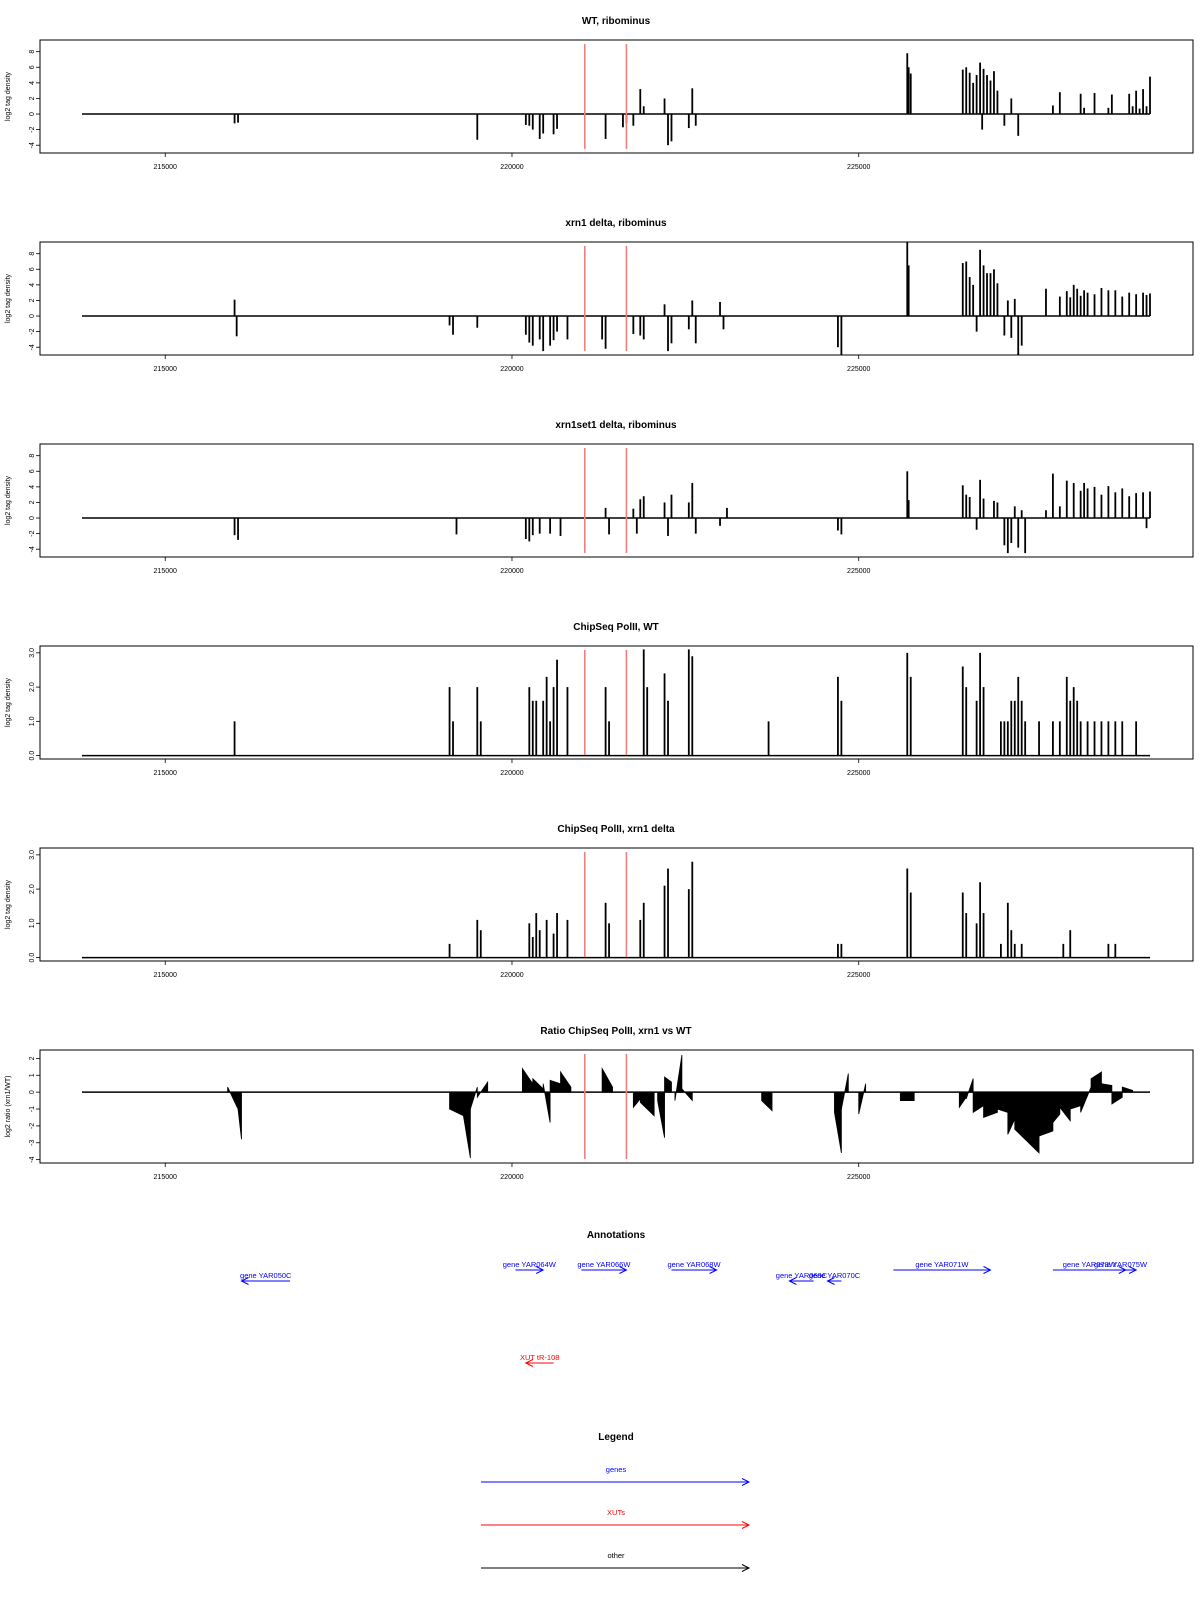 This screenshot has width=1200, height=1600. I want to click on gene-label: gene YAR073W, so click(1090, 1264).